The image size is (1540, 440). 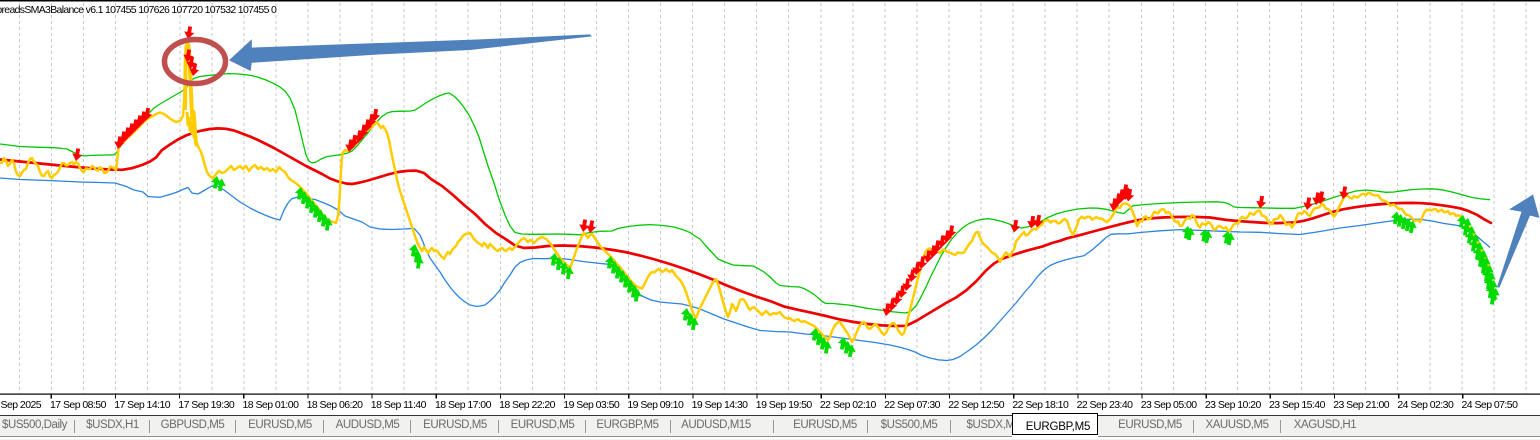 I want to click on svg-text: 22 Sep 07:30, so click(x=912, y=405).